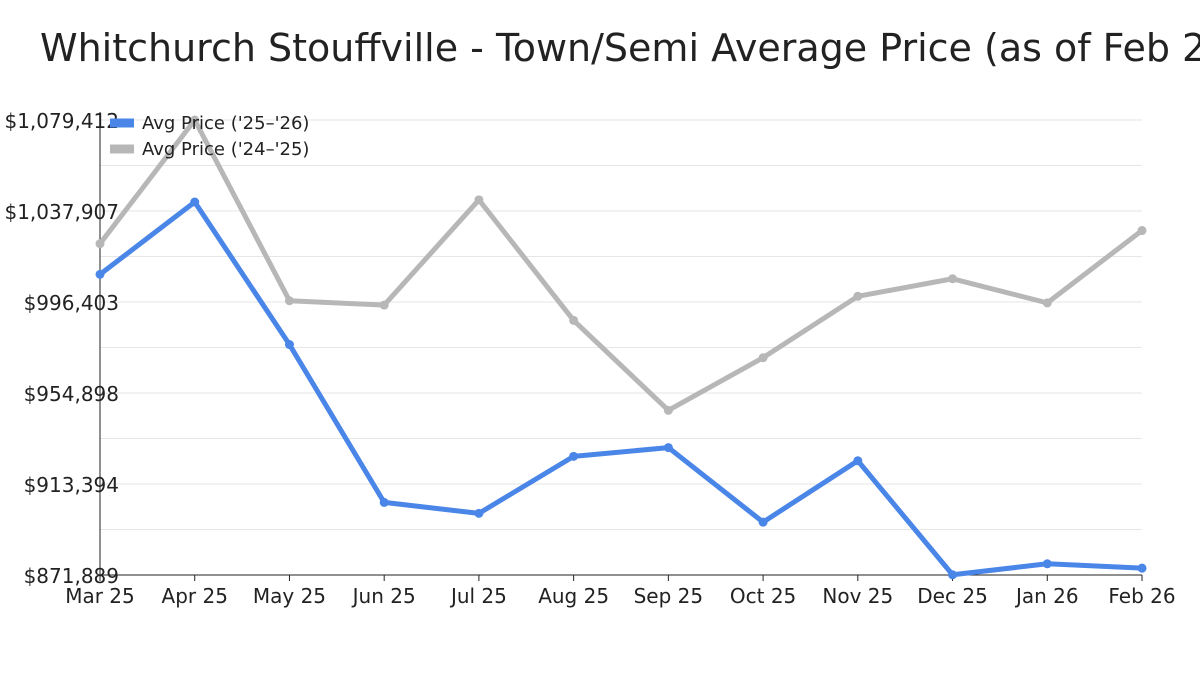  What do you see at coordinates (225, 123) in the screenshot?
I see `legend-label: Avg Price ('25–'26)` at bounding box center [225, 123].